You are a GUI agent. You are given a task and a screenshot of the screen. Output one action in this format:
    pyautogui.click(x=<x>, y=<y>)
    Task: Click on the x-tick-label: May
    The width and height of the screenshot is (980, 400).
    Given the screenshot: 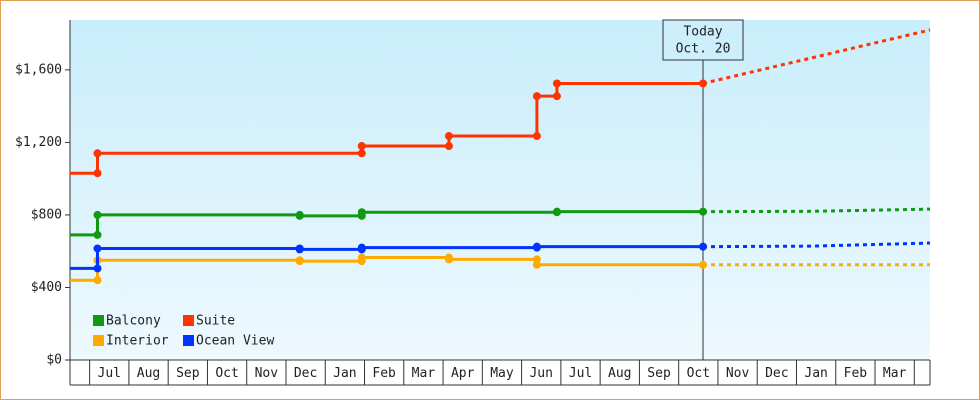 What is the action you would take?
    pyautogui.click(x=502, y=373)
    